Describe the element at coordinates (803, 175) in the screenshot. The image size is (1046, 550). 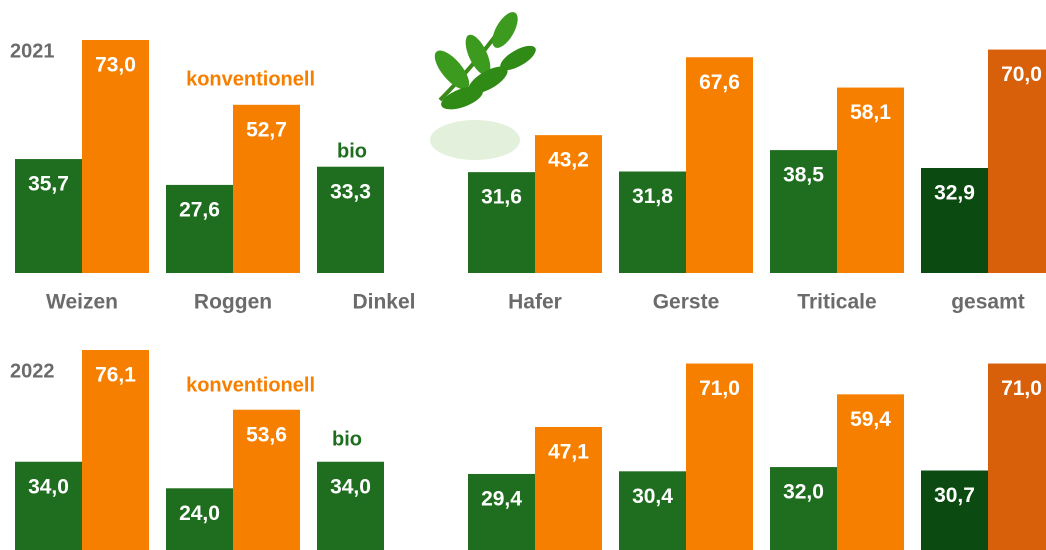
I see `value-label: 38,5` at that location.